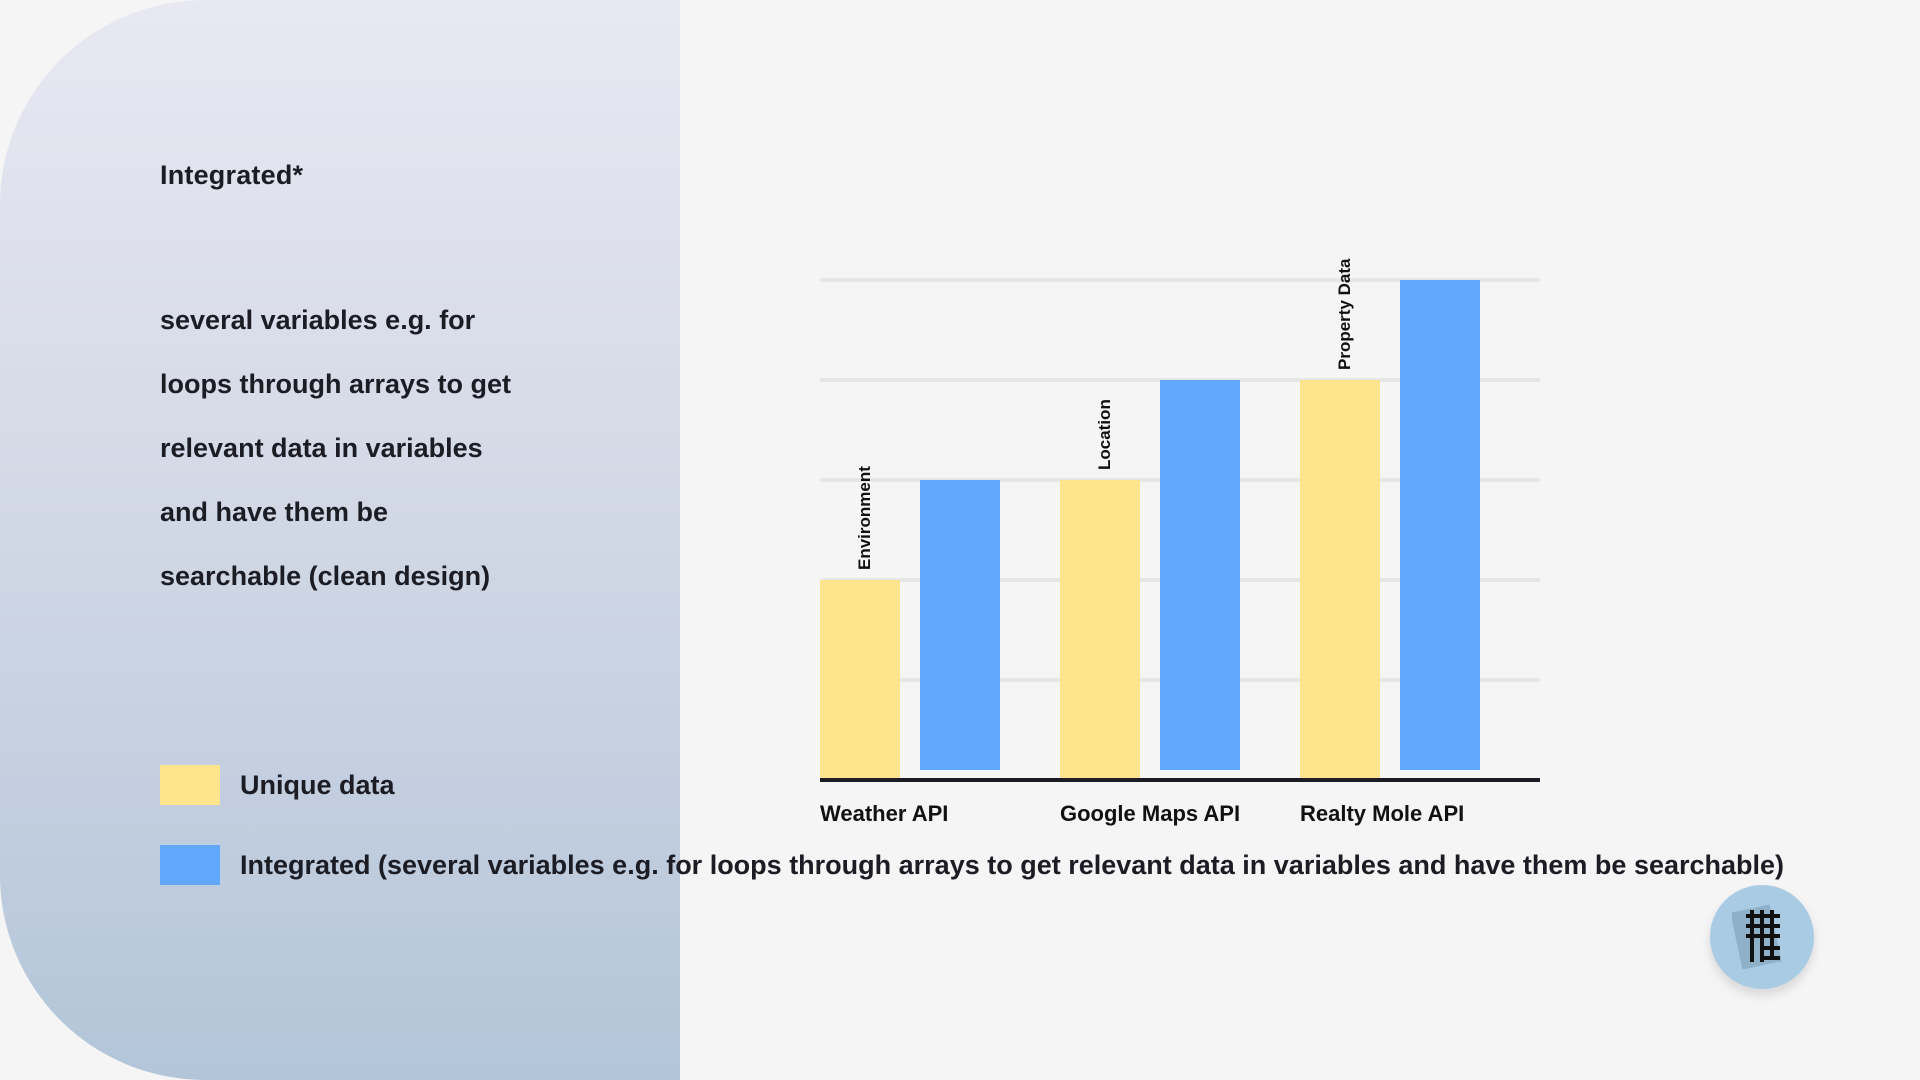 Image resolution: width=1920 pixels, height=1080 pixels. I want to click on x-tick-label: Google Maps API, so click(1150, 813).